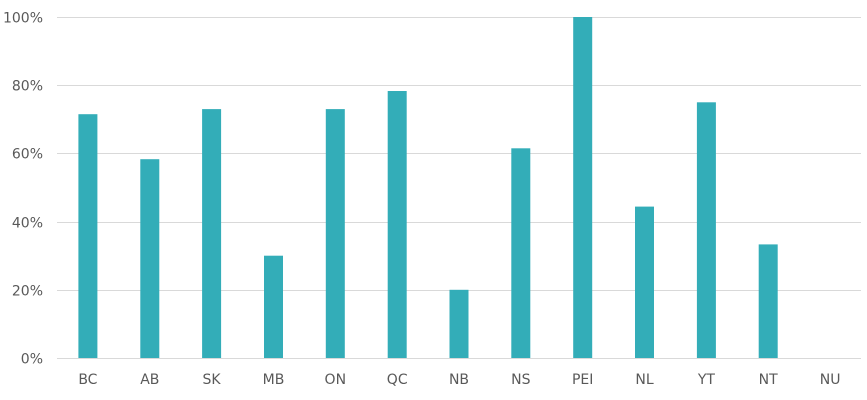 This screenshot has height=400, width=867. I want to click on x-tick-label-sk: SK, so click(212, 380).